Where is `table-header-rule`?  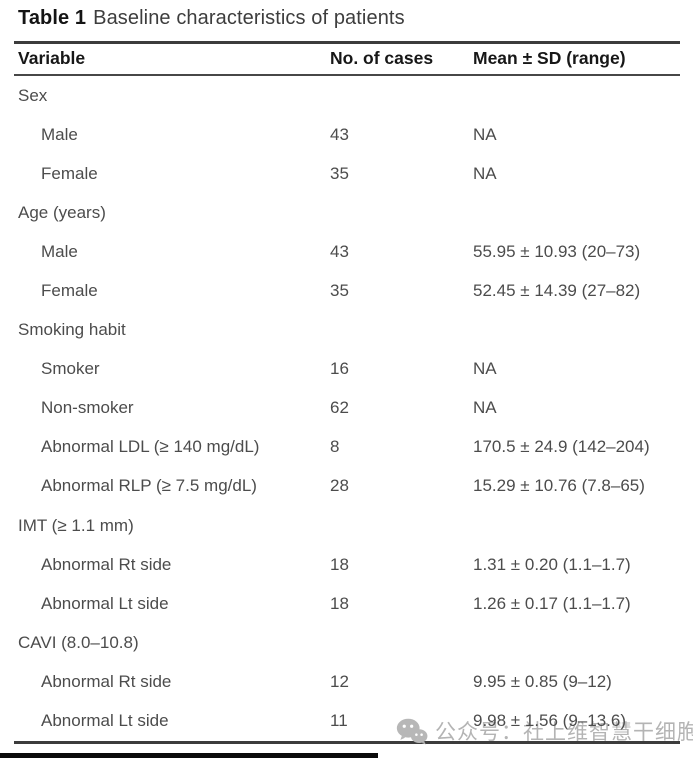
table-header-rule is located at coordinates (347, 75).